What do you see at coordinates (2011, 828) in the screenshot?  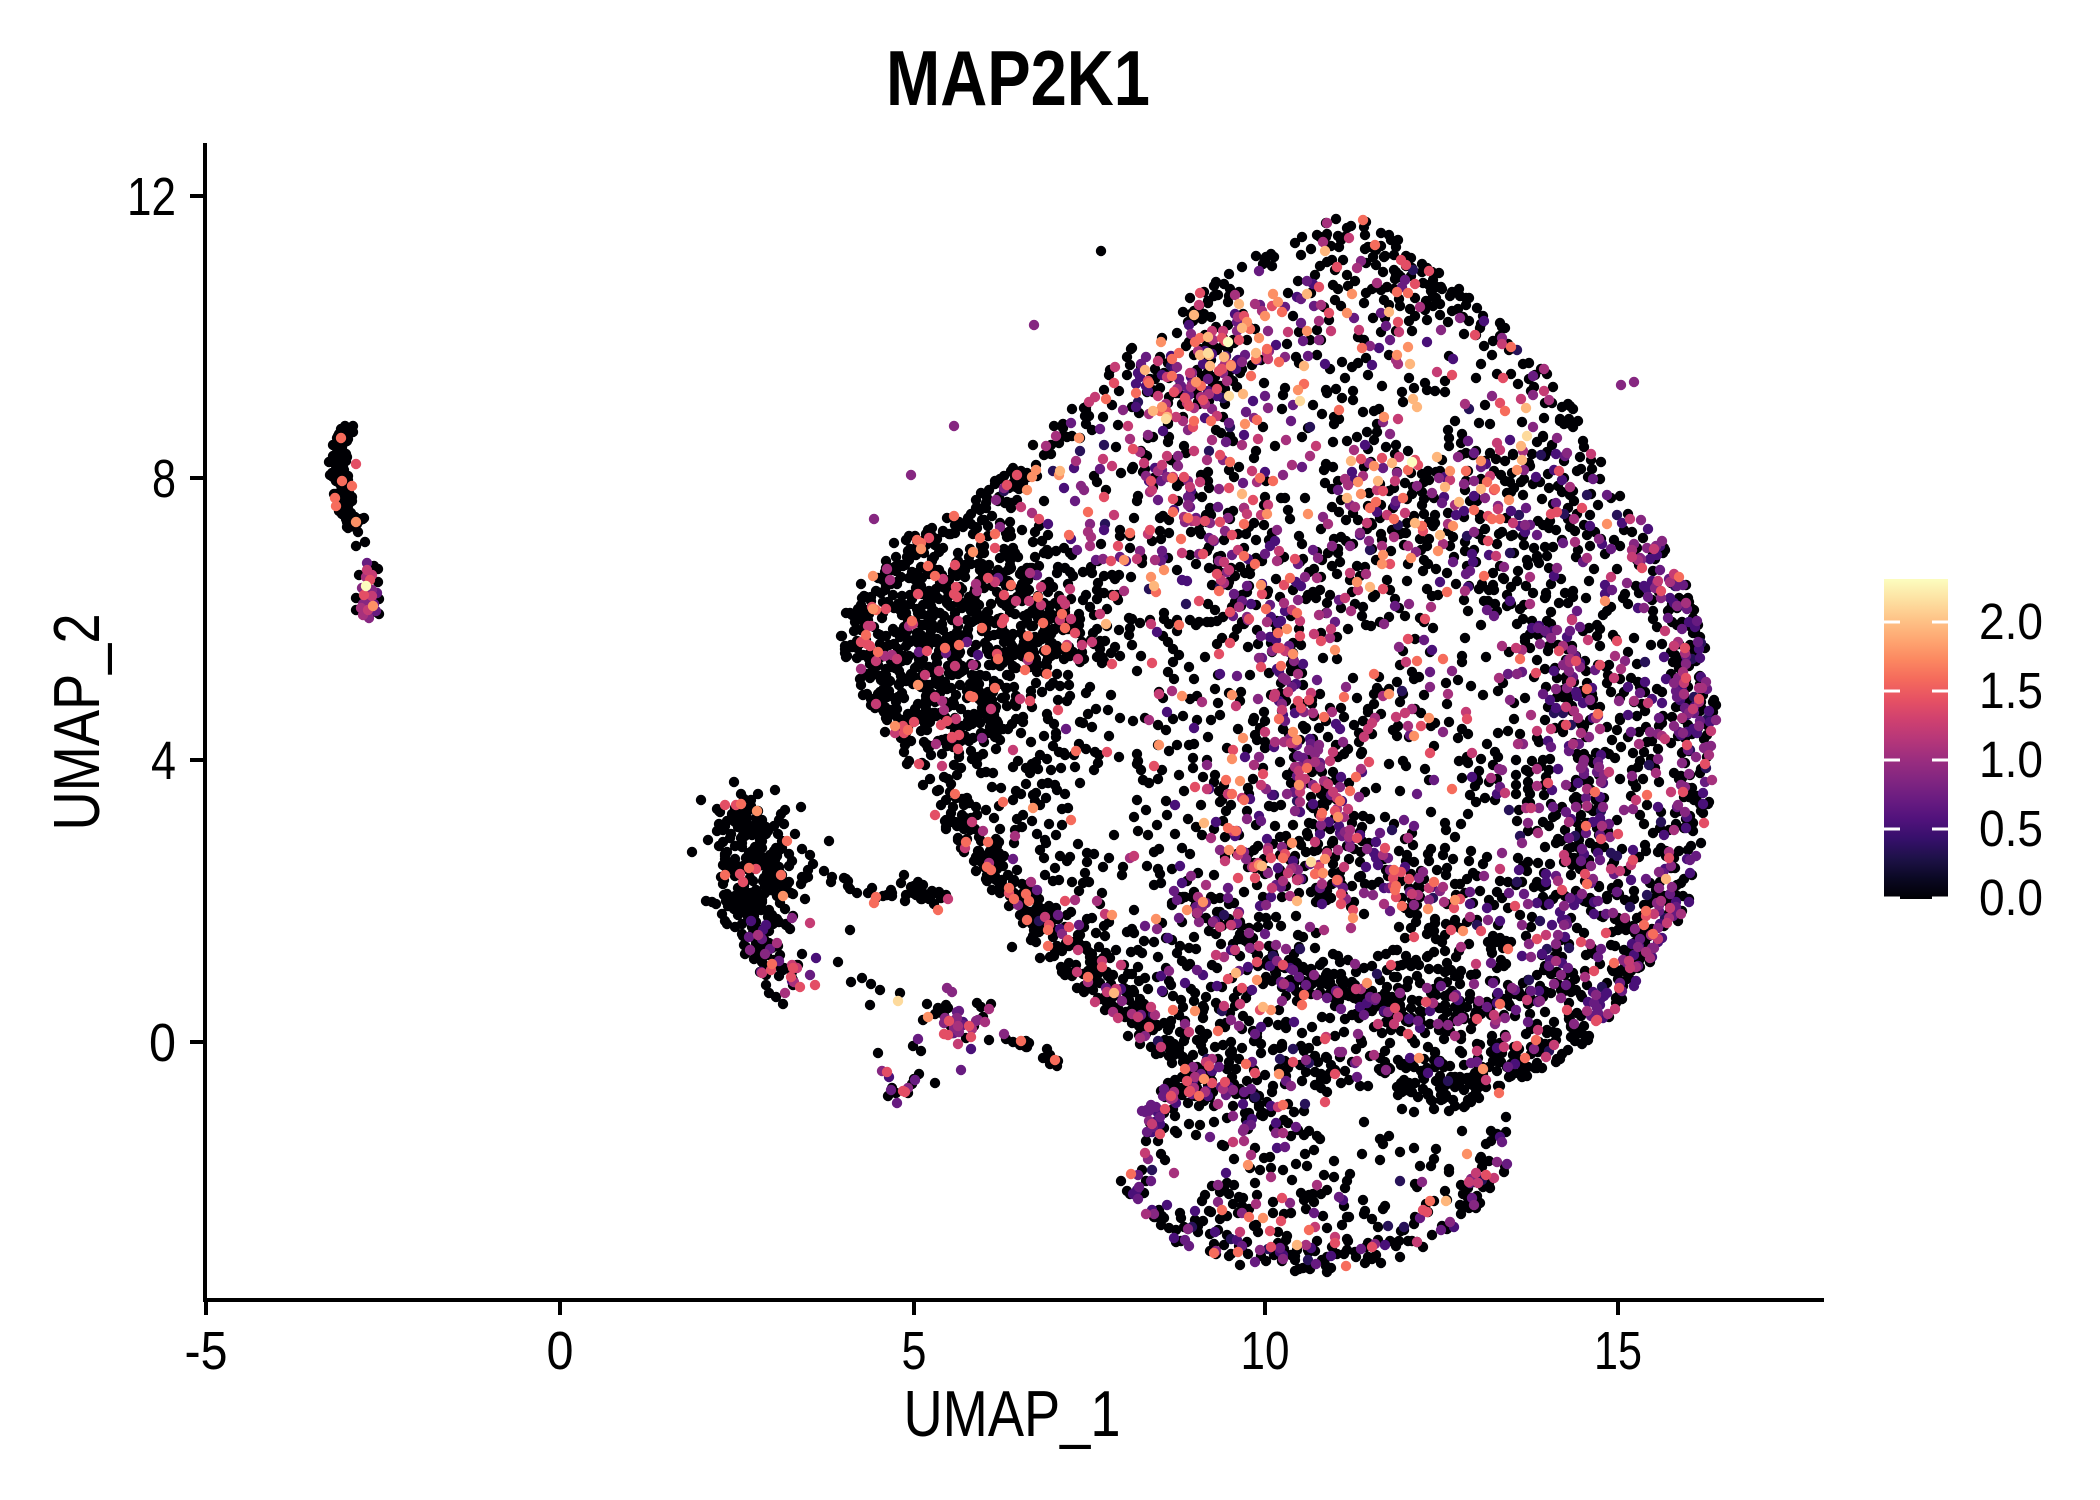 I see `svg-text: 0.5` at bounding box center [2011, 828].